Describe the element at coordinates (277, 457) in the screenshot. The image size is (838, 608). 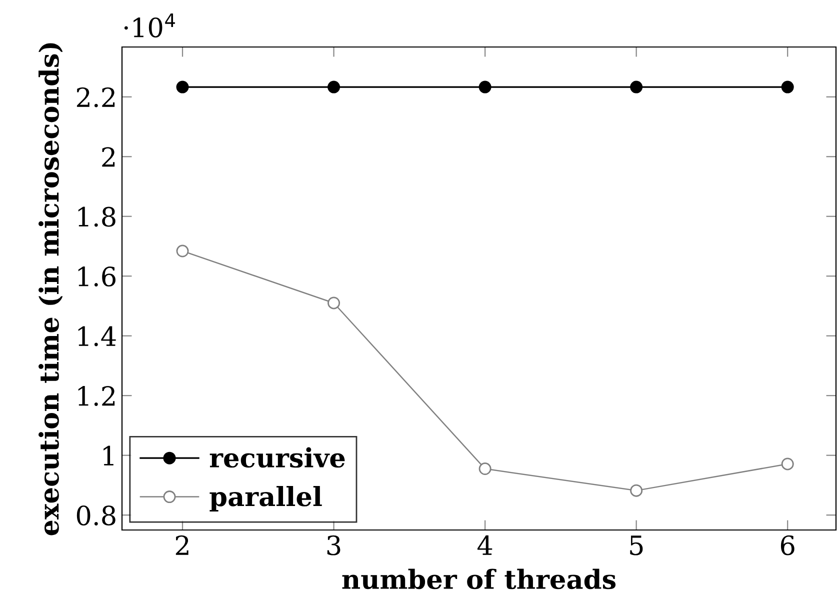
I see `legend-label: recursive` at that location.